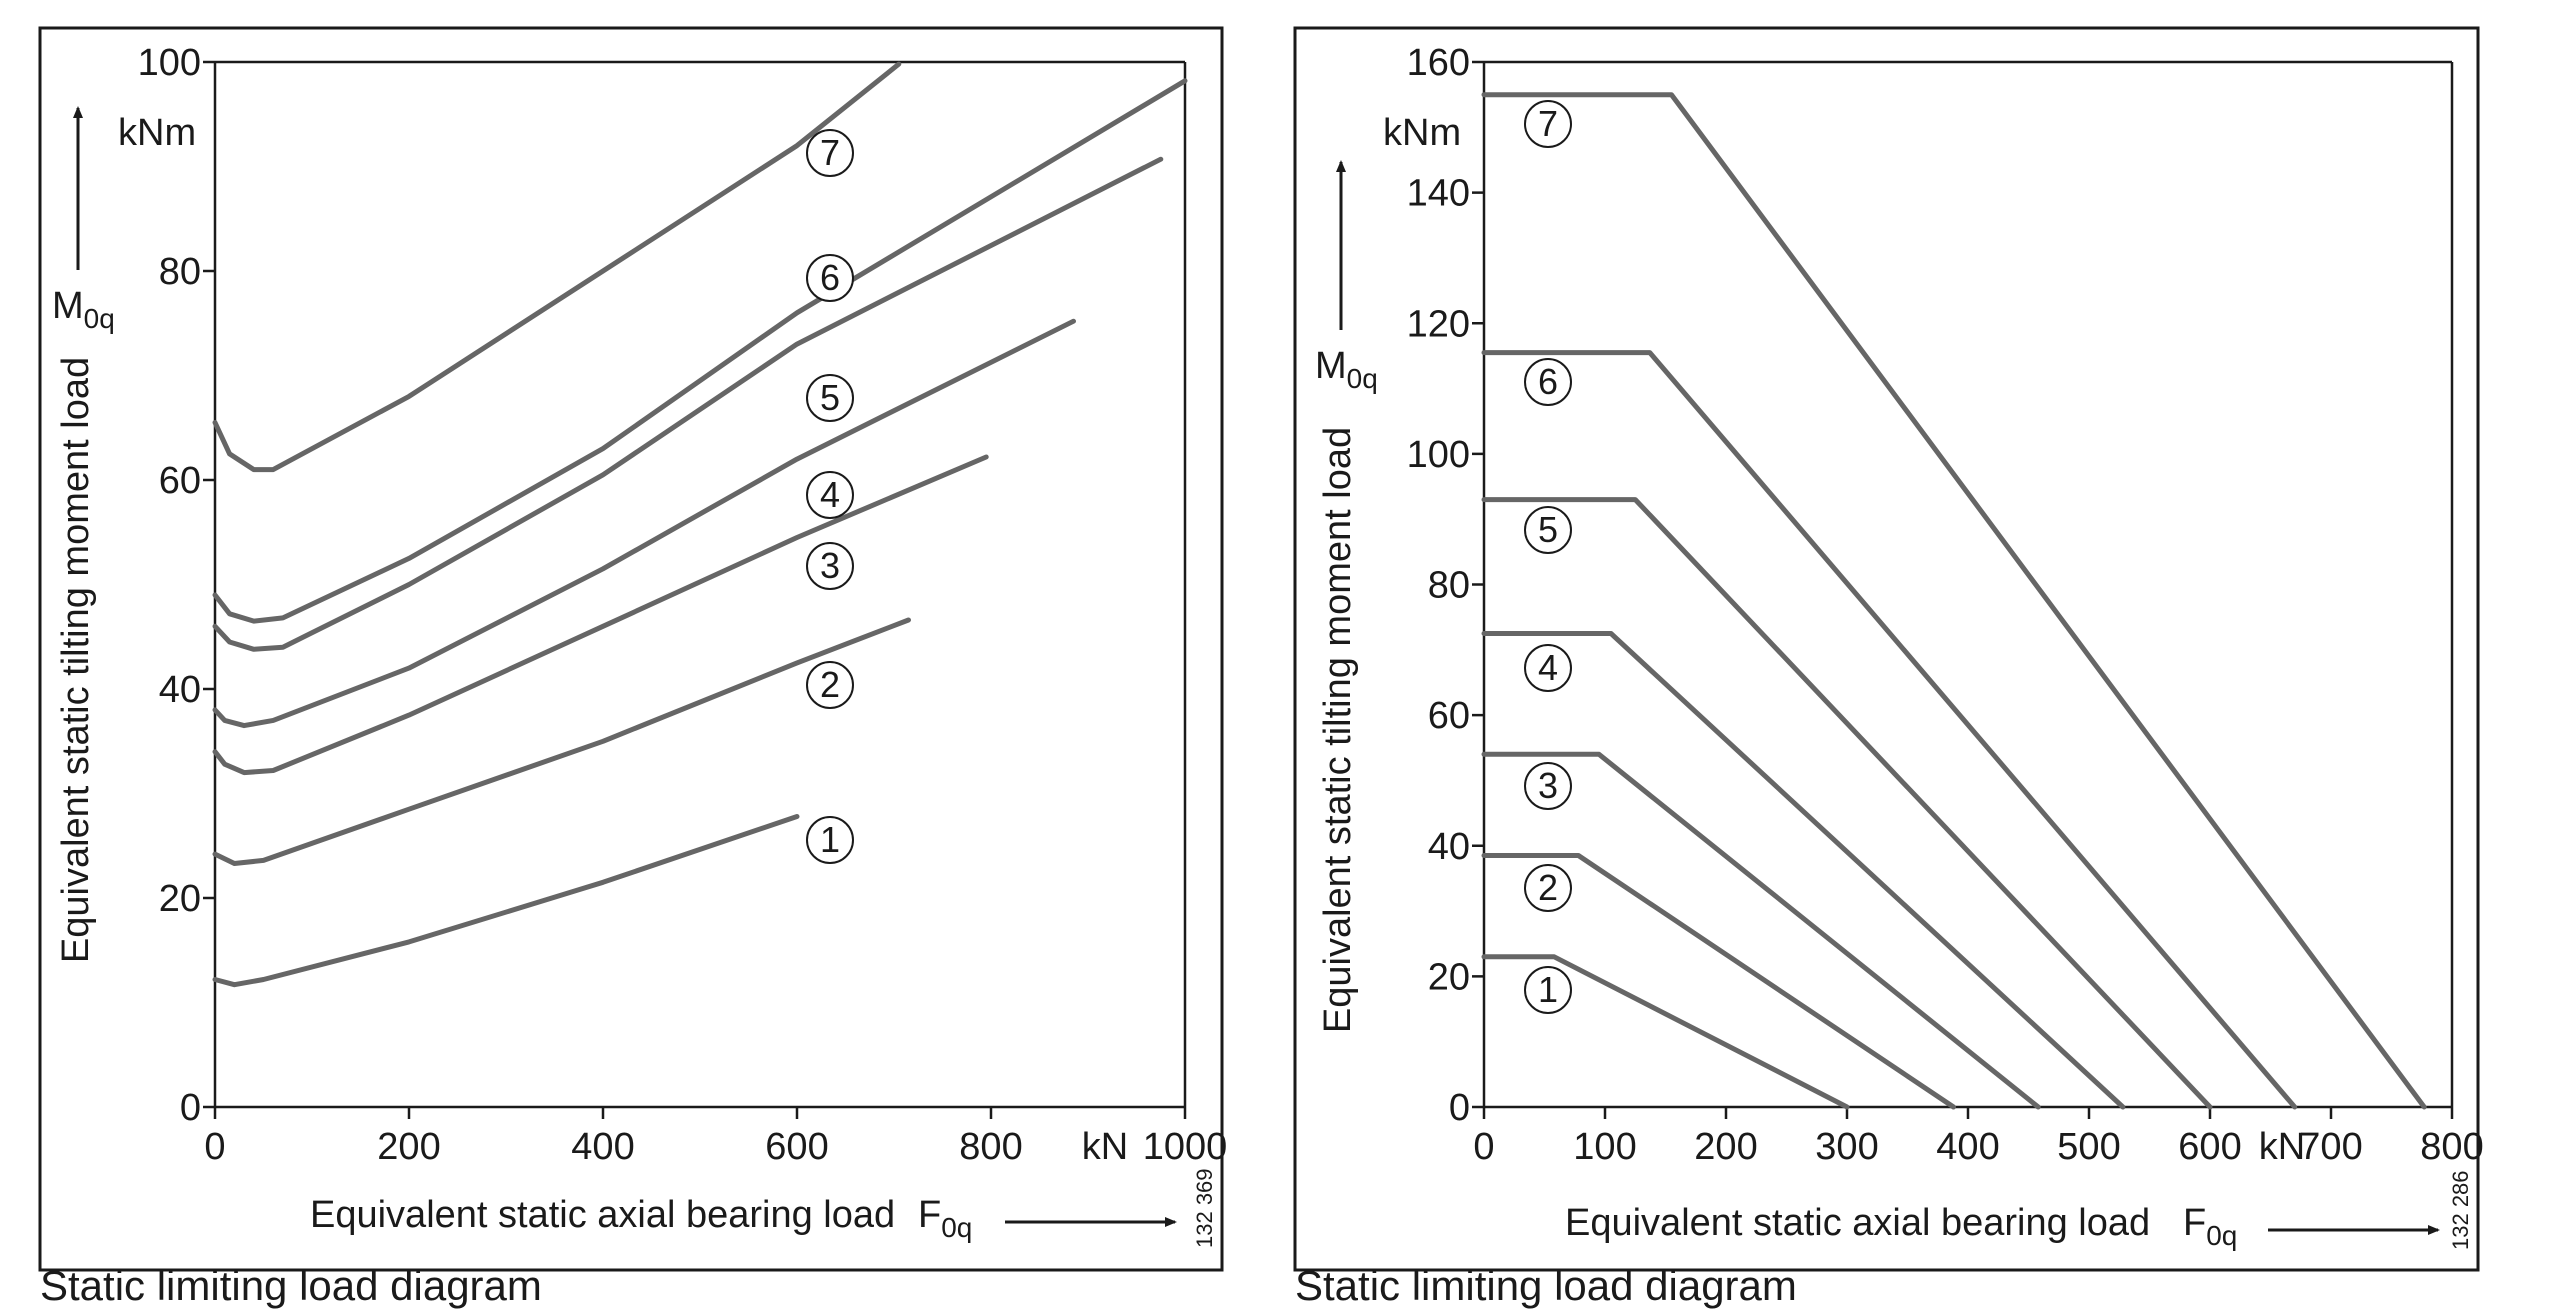  I want to click on right-x-unit: kN, so click(2282, 1147).